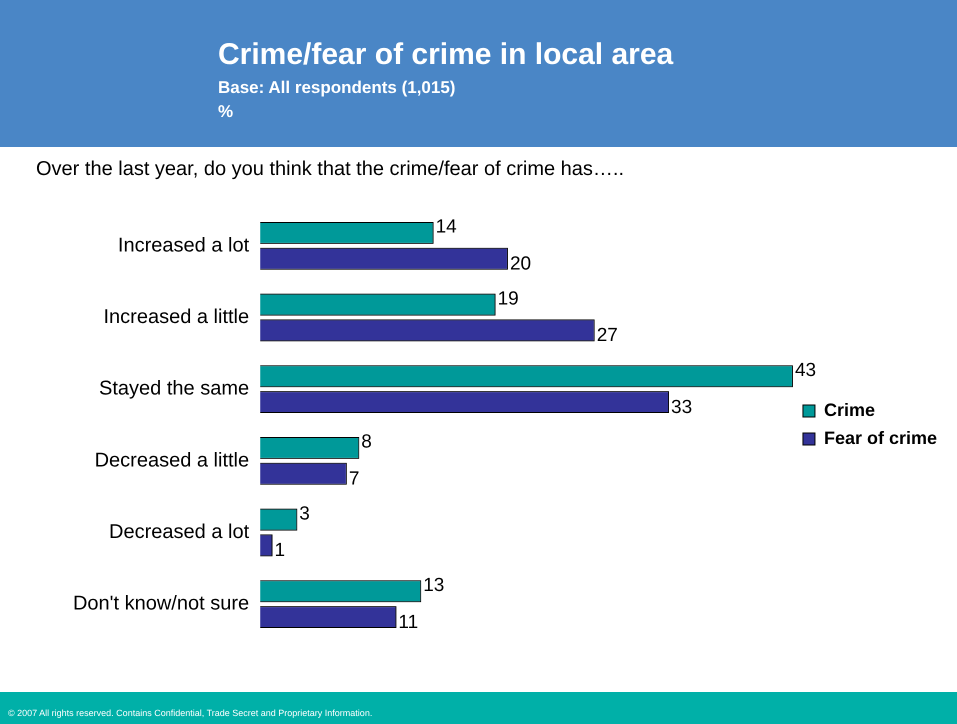 The image size is (957, 724). Describe the element at coordinates (190, 713) in the screenshot. I see `text: © 2007 All rights reserved. Contains Confidential, Trade Secret and Proprietary Information.` at that location.